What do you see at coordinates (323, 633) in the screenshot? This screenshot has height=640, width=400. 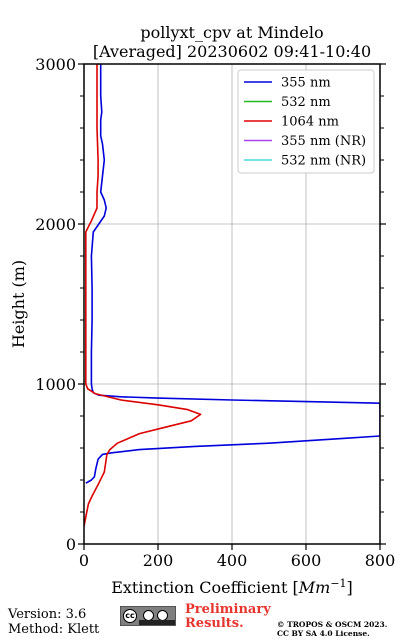 I see `copyright-line2: CC BY SA 4.0 License.` at bounding box center [323, 633].